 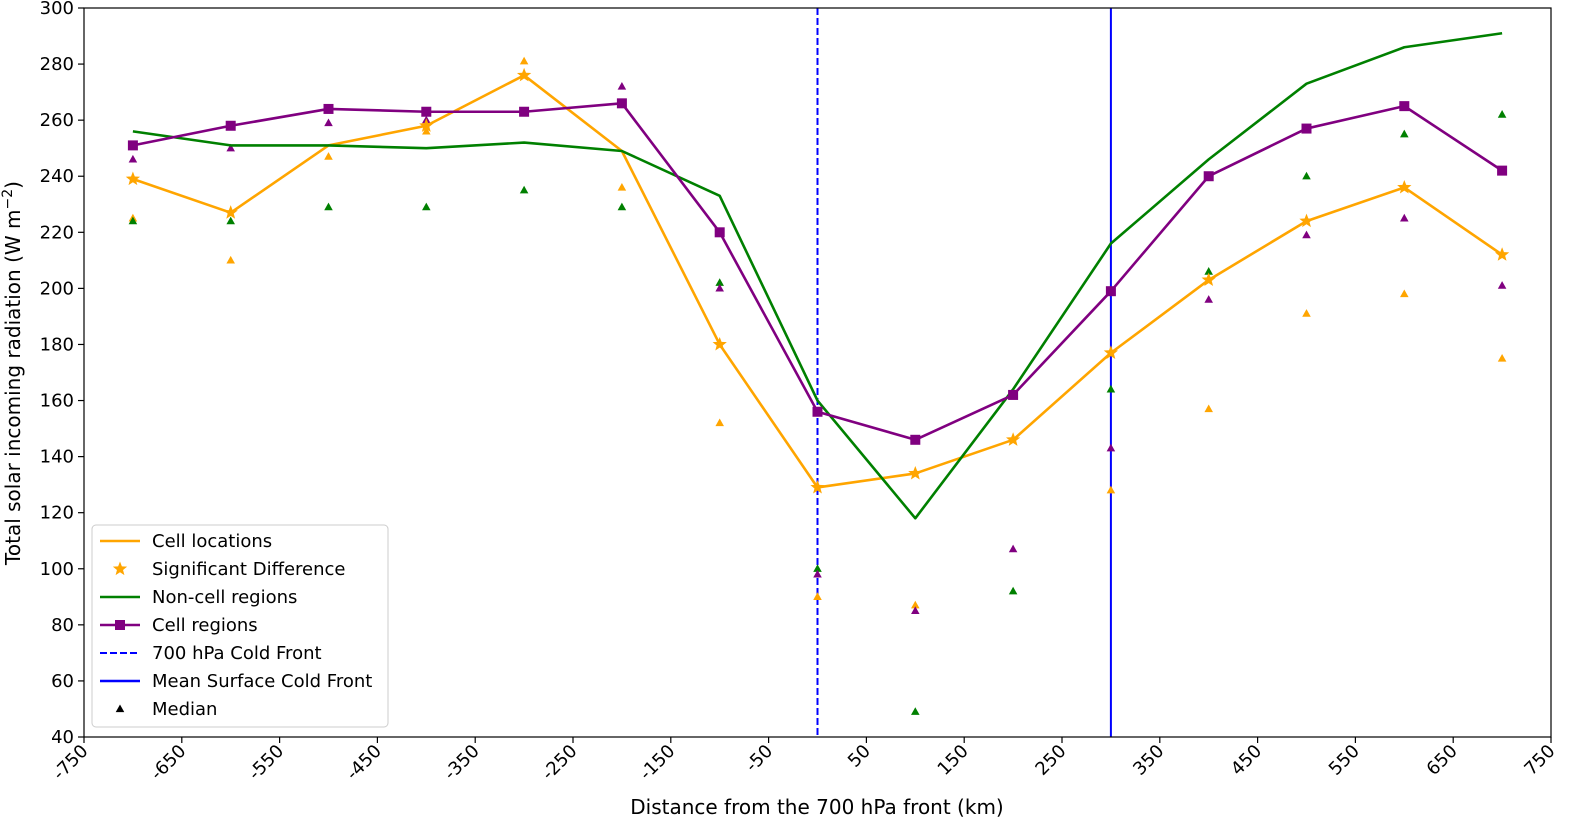 What do you see at coordinates (816, 807) in the screenshot?
I see `x-axis-title: Distance from the 700 hPa front (km)` at bounding box center [816, 807].